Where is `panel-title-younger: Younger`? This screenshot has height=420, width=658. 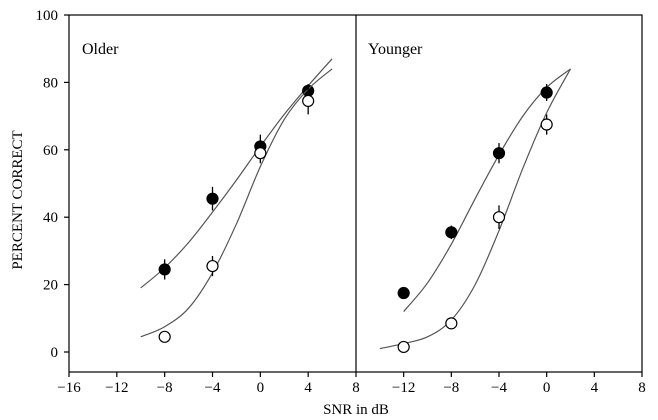
panel-title-younger: Younger is located at coordinates (395, 49).